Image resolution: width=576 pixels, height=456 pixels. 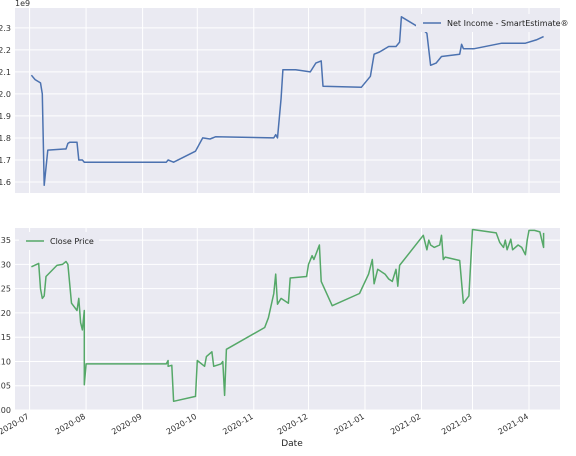 What do you see at coordinates (513, 424) in the screenshot?
I see `x-tick-label: 2021-04` at bounding box center [513, 424].